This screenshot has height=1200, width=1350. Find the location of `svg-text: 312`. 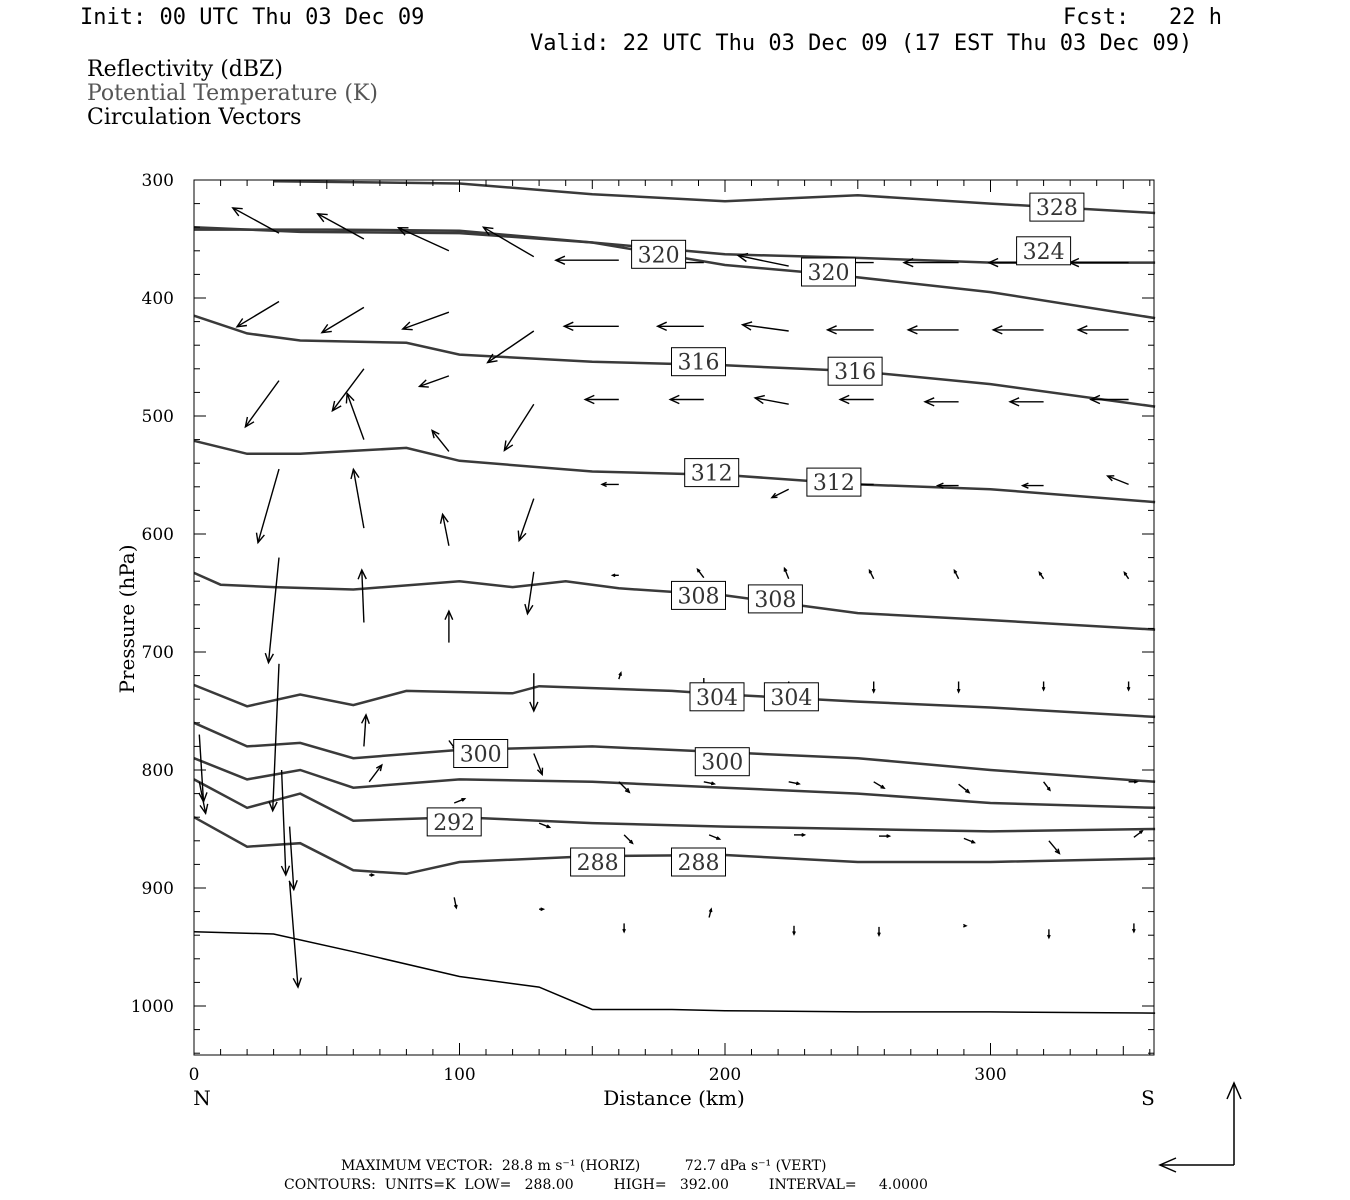

svg-text: 312 is located at coordinates (712, 474).